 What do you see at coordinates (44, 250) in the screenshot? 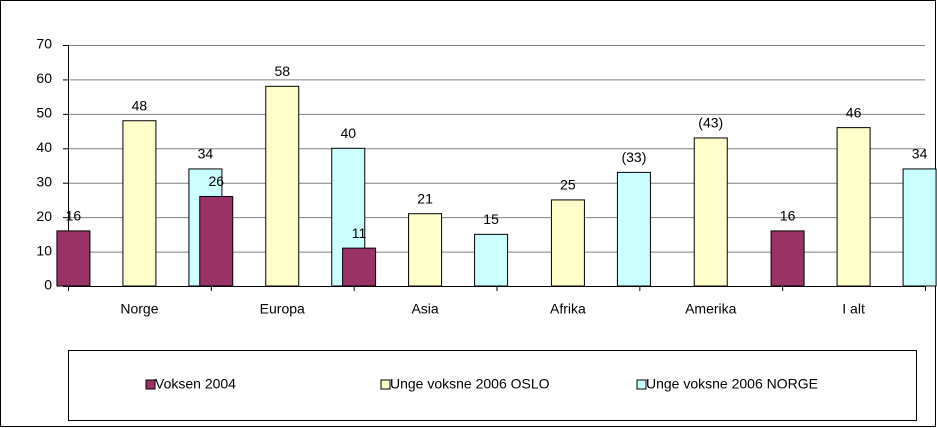
I see `y-tick-label: 10` at bounding box center [44, 250].